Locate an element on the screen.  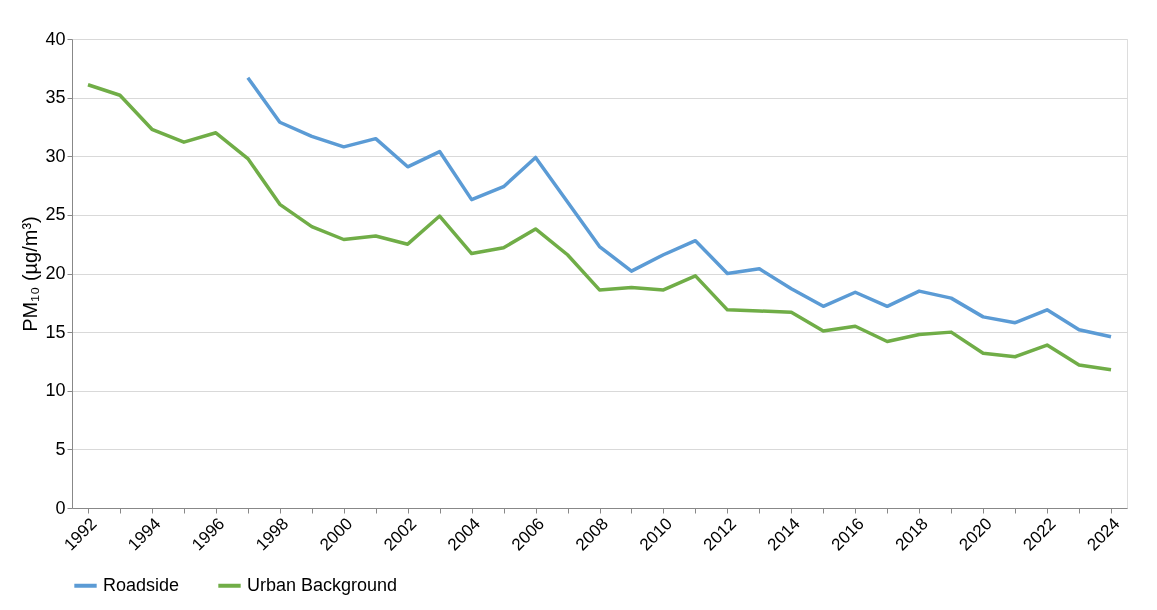
y-tick-label: 40 is located at coordinates (55, 38).